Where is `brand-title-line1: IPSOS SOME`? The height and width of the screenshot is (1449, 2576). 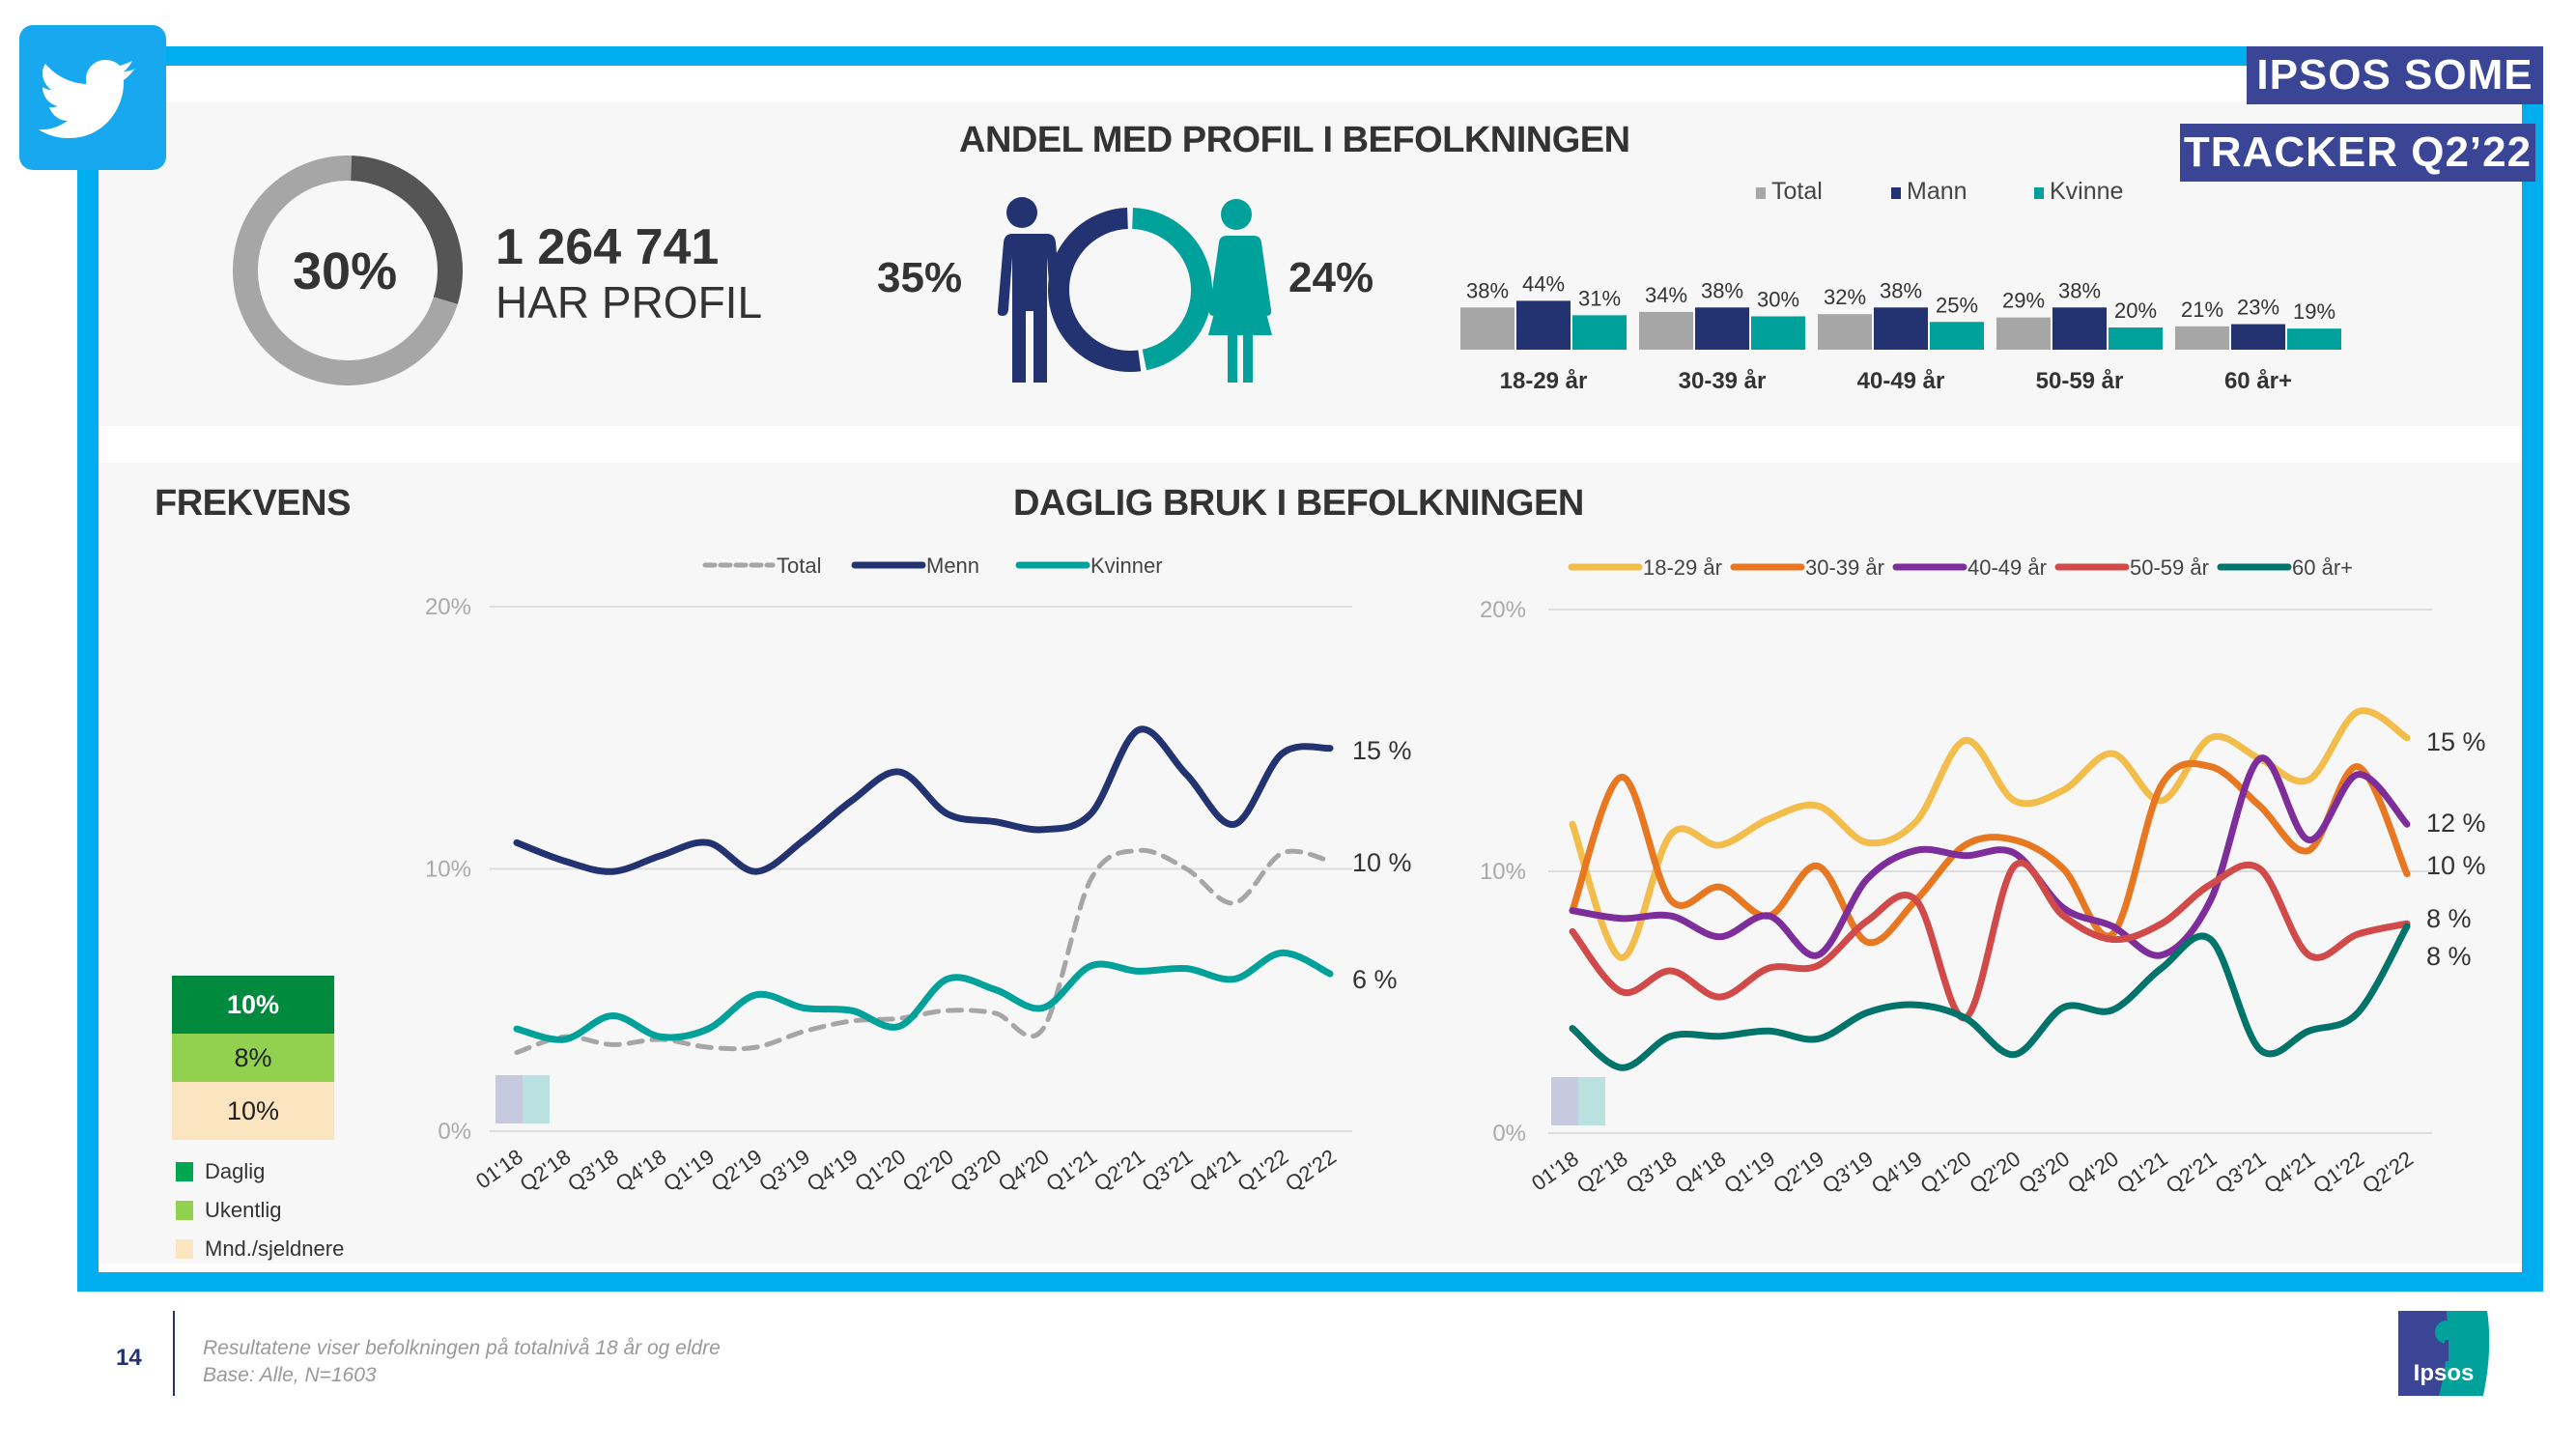
brand-title-line1: IPSOS SOME is located at coordinates (2395, 75).